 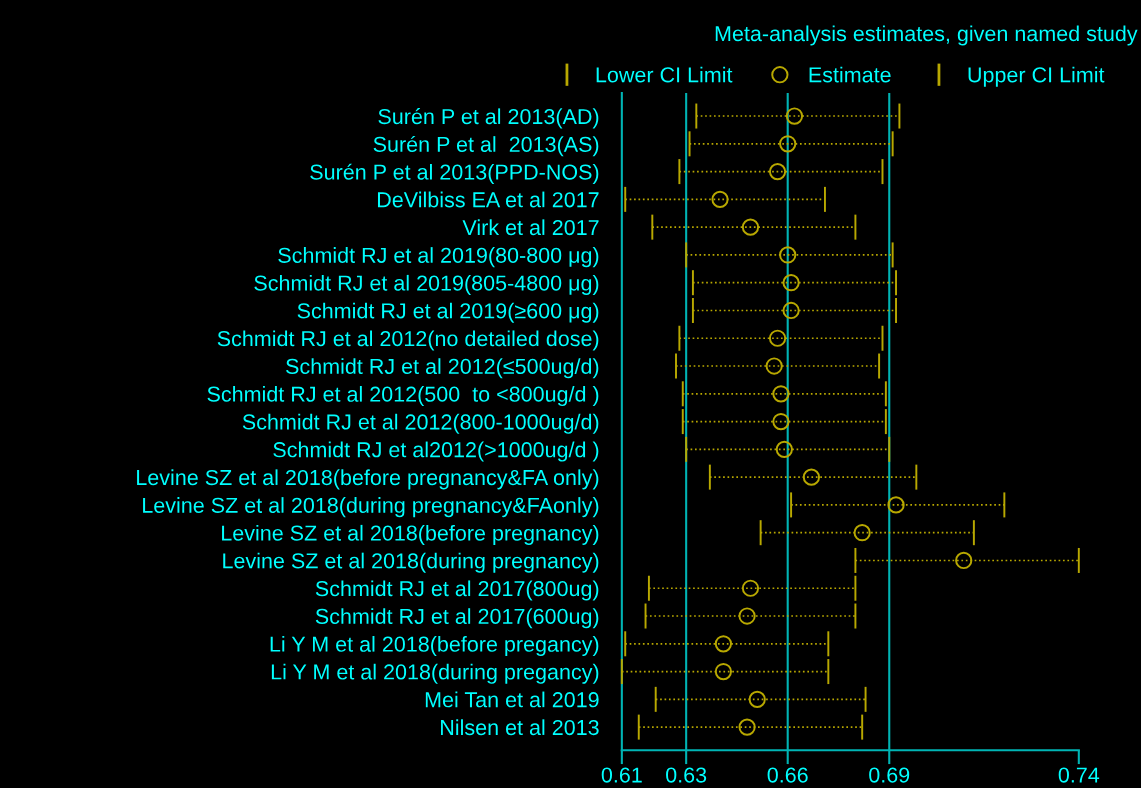 I want to click on y-tick-label: Schmidt RJ et al 2019(≥600 μg), so click(x=448, y=312).